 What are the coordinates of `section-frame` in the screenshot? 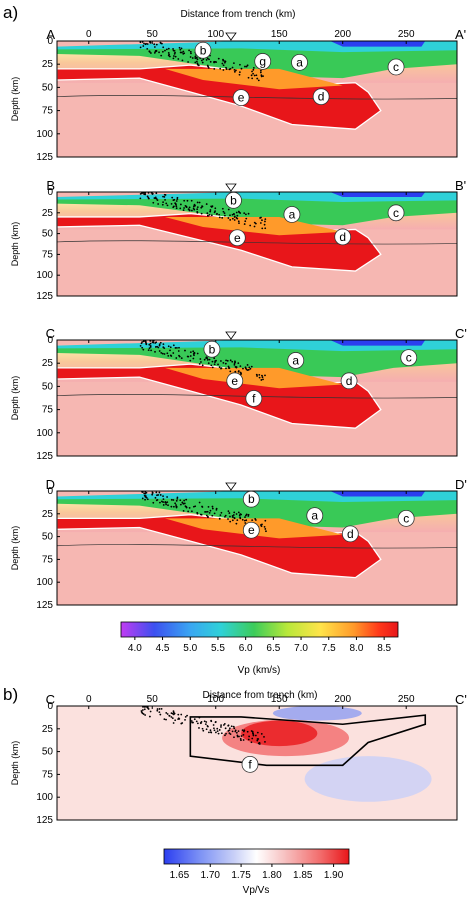 It's located at (257, 548).